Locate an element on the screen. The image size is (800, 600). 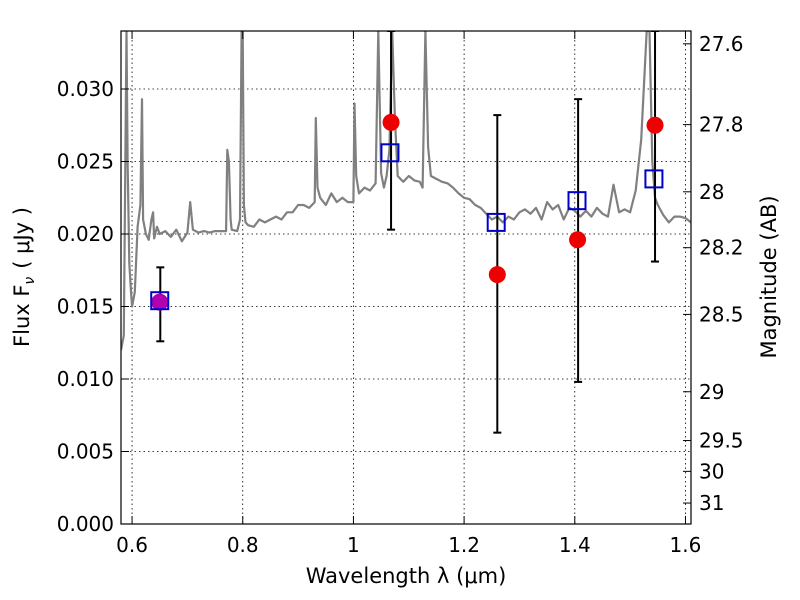
right-tick-label: 28.2 is located at coordinates (721, 248).